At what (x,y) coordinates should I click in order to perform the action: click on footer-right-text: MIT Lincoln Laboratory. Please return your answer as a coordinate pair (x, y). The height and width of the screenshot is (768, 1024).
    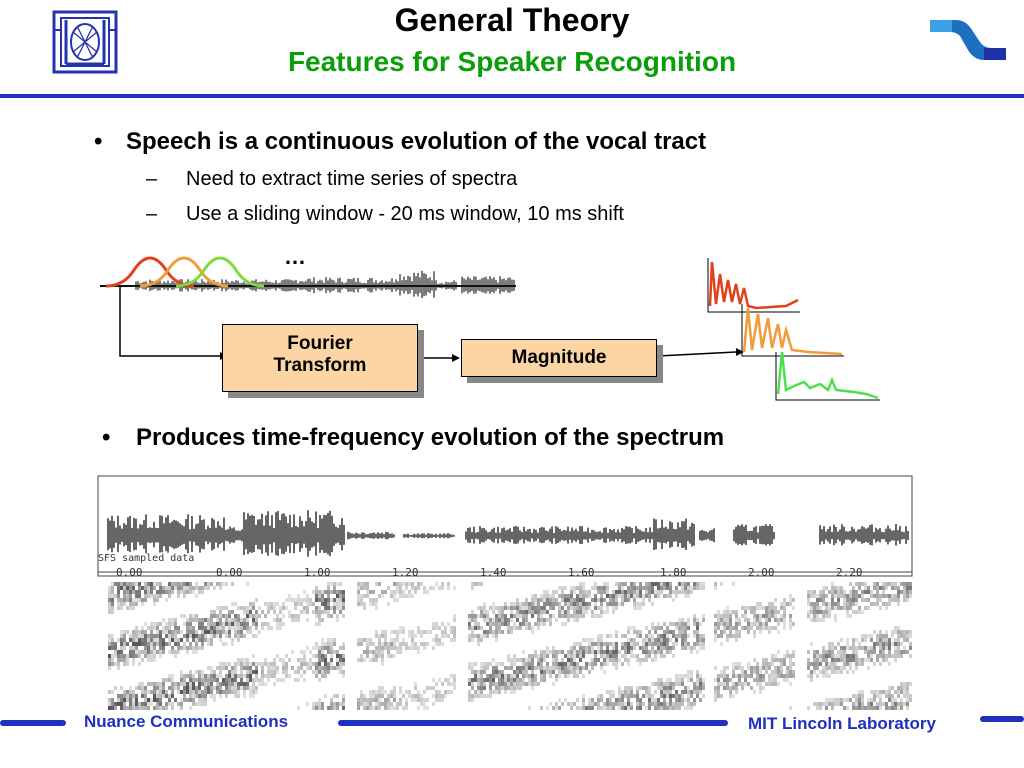
    Looking at the image, I should click on (842, 723).